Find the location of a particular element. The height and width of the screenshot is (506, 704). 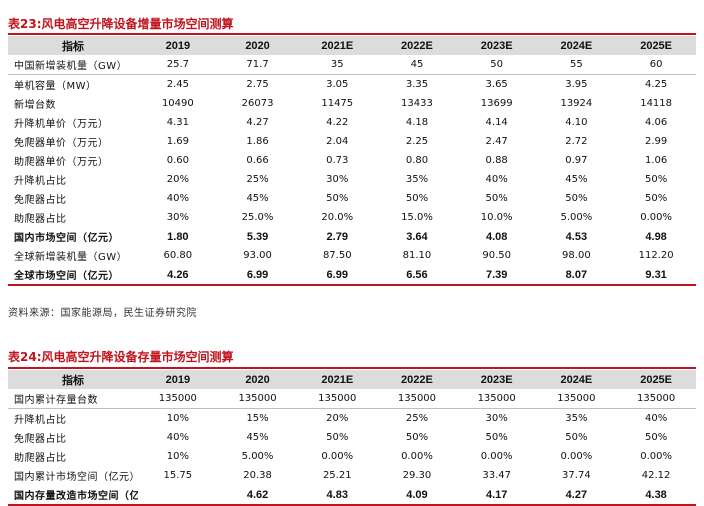

table-row: 升降机占比 20% 25% 30% 35% 40% 45% 50% is located at coordinates (352, 179).